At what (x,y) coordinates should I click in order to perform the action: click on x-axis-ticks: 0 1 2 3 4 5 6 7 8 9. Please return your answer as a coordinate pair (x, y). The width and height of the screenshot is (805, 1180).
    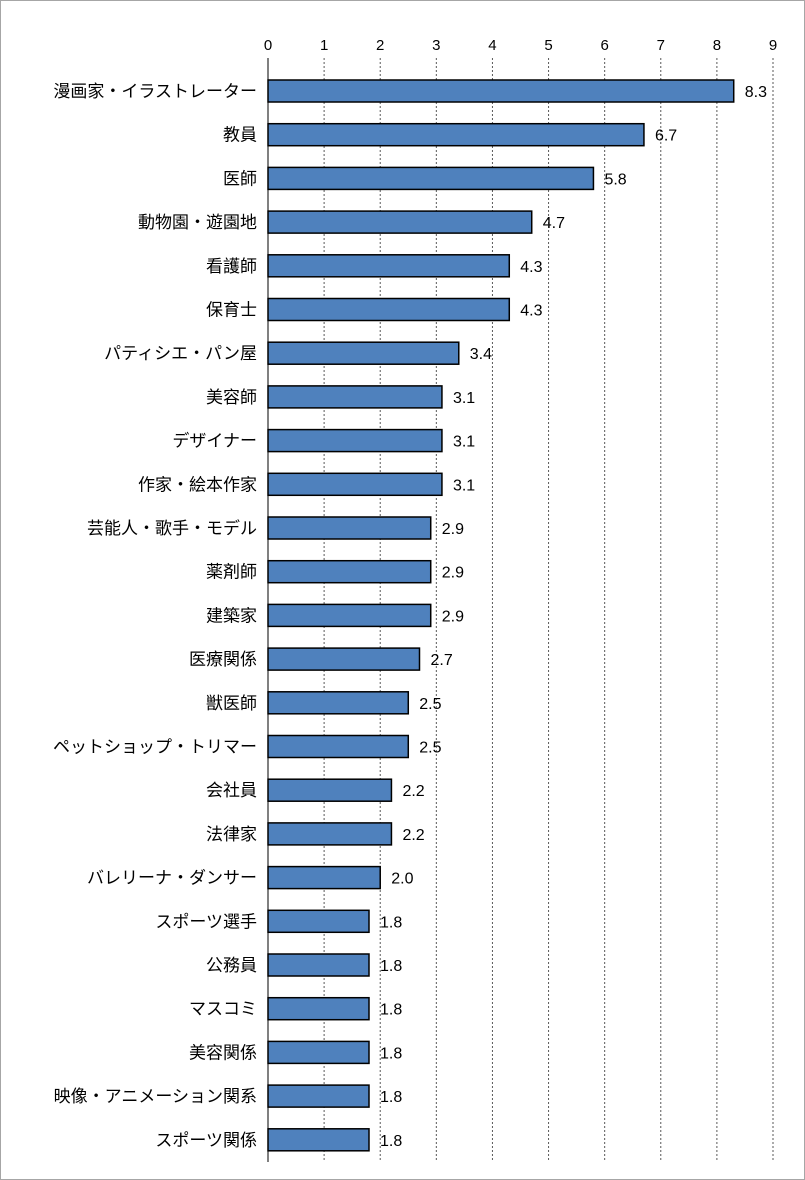
    Looking at the image, I should click on (520, 45).